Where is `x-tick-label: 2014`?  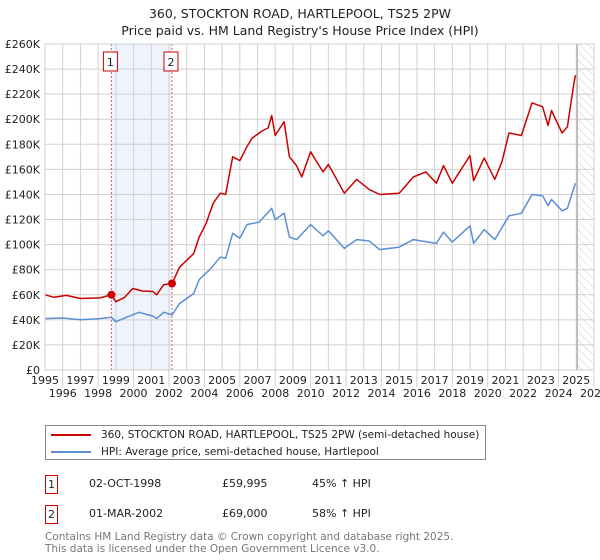
x-tick-label: 2014 is located at coordinates (381, 393).